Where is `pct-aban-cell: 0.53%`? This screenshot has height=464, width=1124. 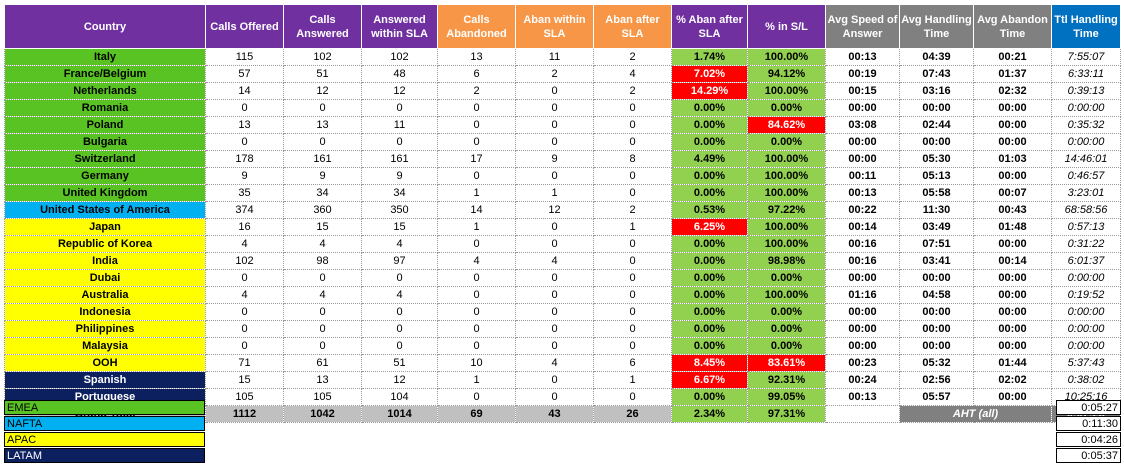
pct-aban-cell: 0.53% is located at coordinates (709, 210).